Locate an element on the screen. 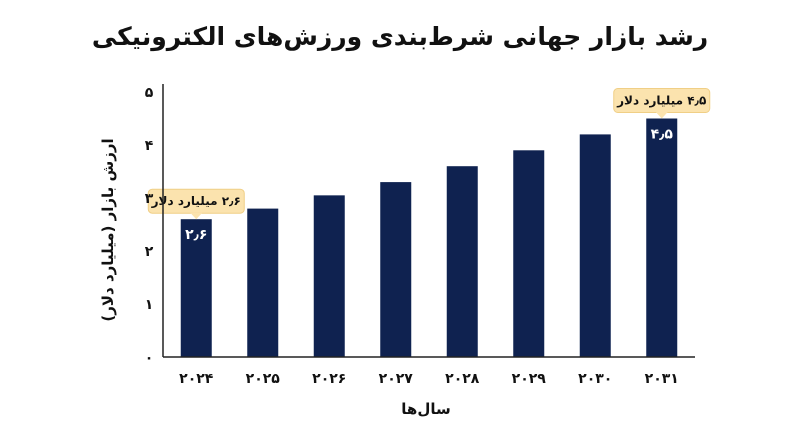 The height and width of the screenshot is (447, 800). bar-data-label: ۴٫۵ is located at coordinates (662, 135).